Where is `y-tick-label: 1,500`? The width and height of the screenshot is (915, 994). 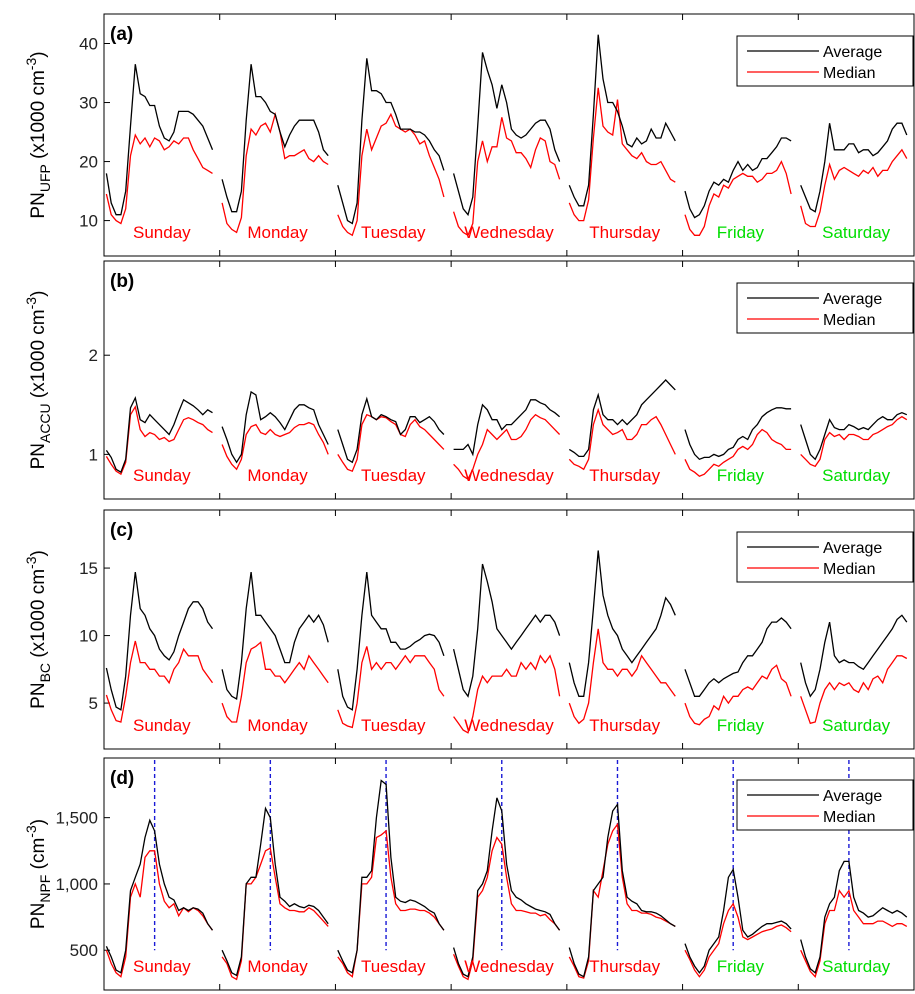
y-tick-label: 1,500 is located at coordinates (76, 818).